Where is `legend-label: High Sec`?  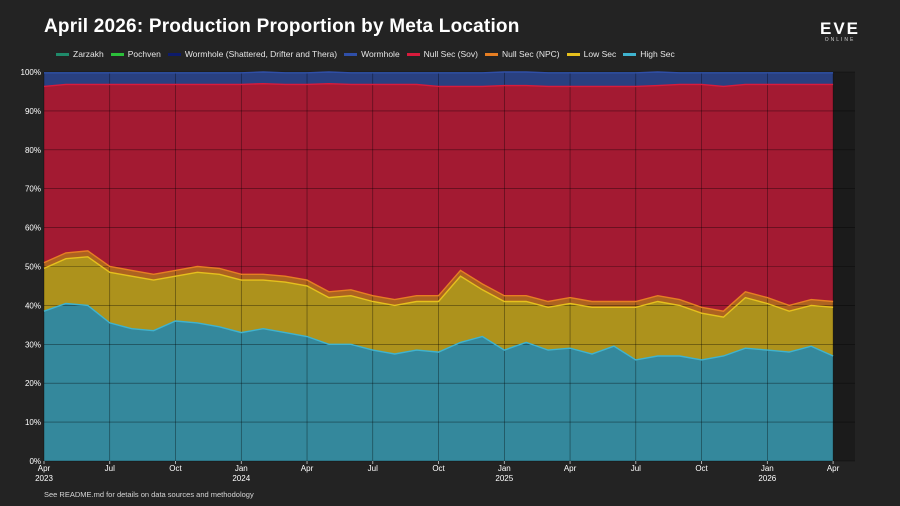
legend-label: High Sec is located at coordinates (657, 54).